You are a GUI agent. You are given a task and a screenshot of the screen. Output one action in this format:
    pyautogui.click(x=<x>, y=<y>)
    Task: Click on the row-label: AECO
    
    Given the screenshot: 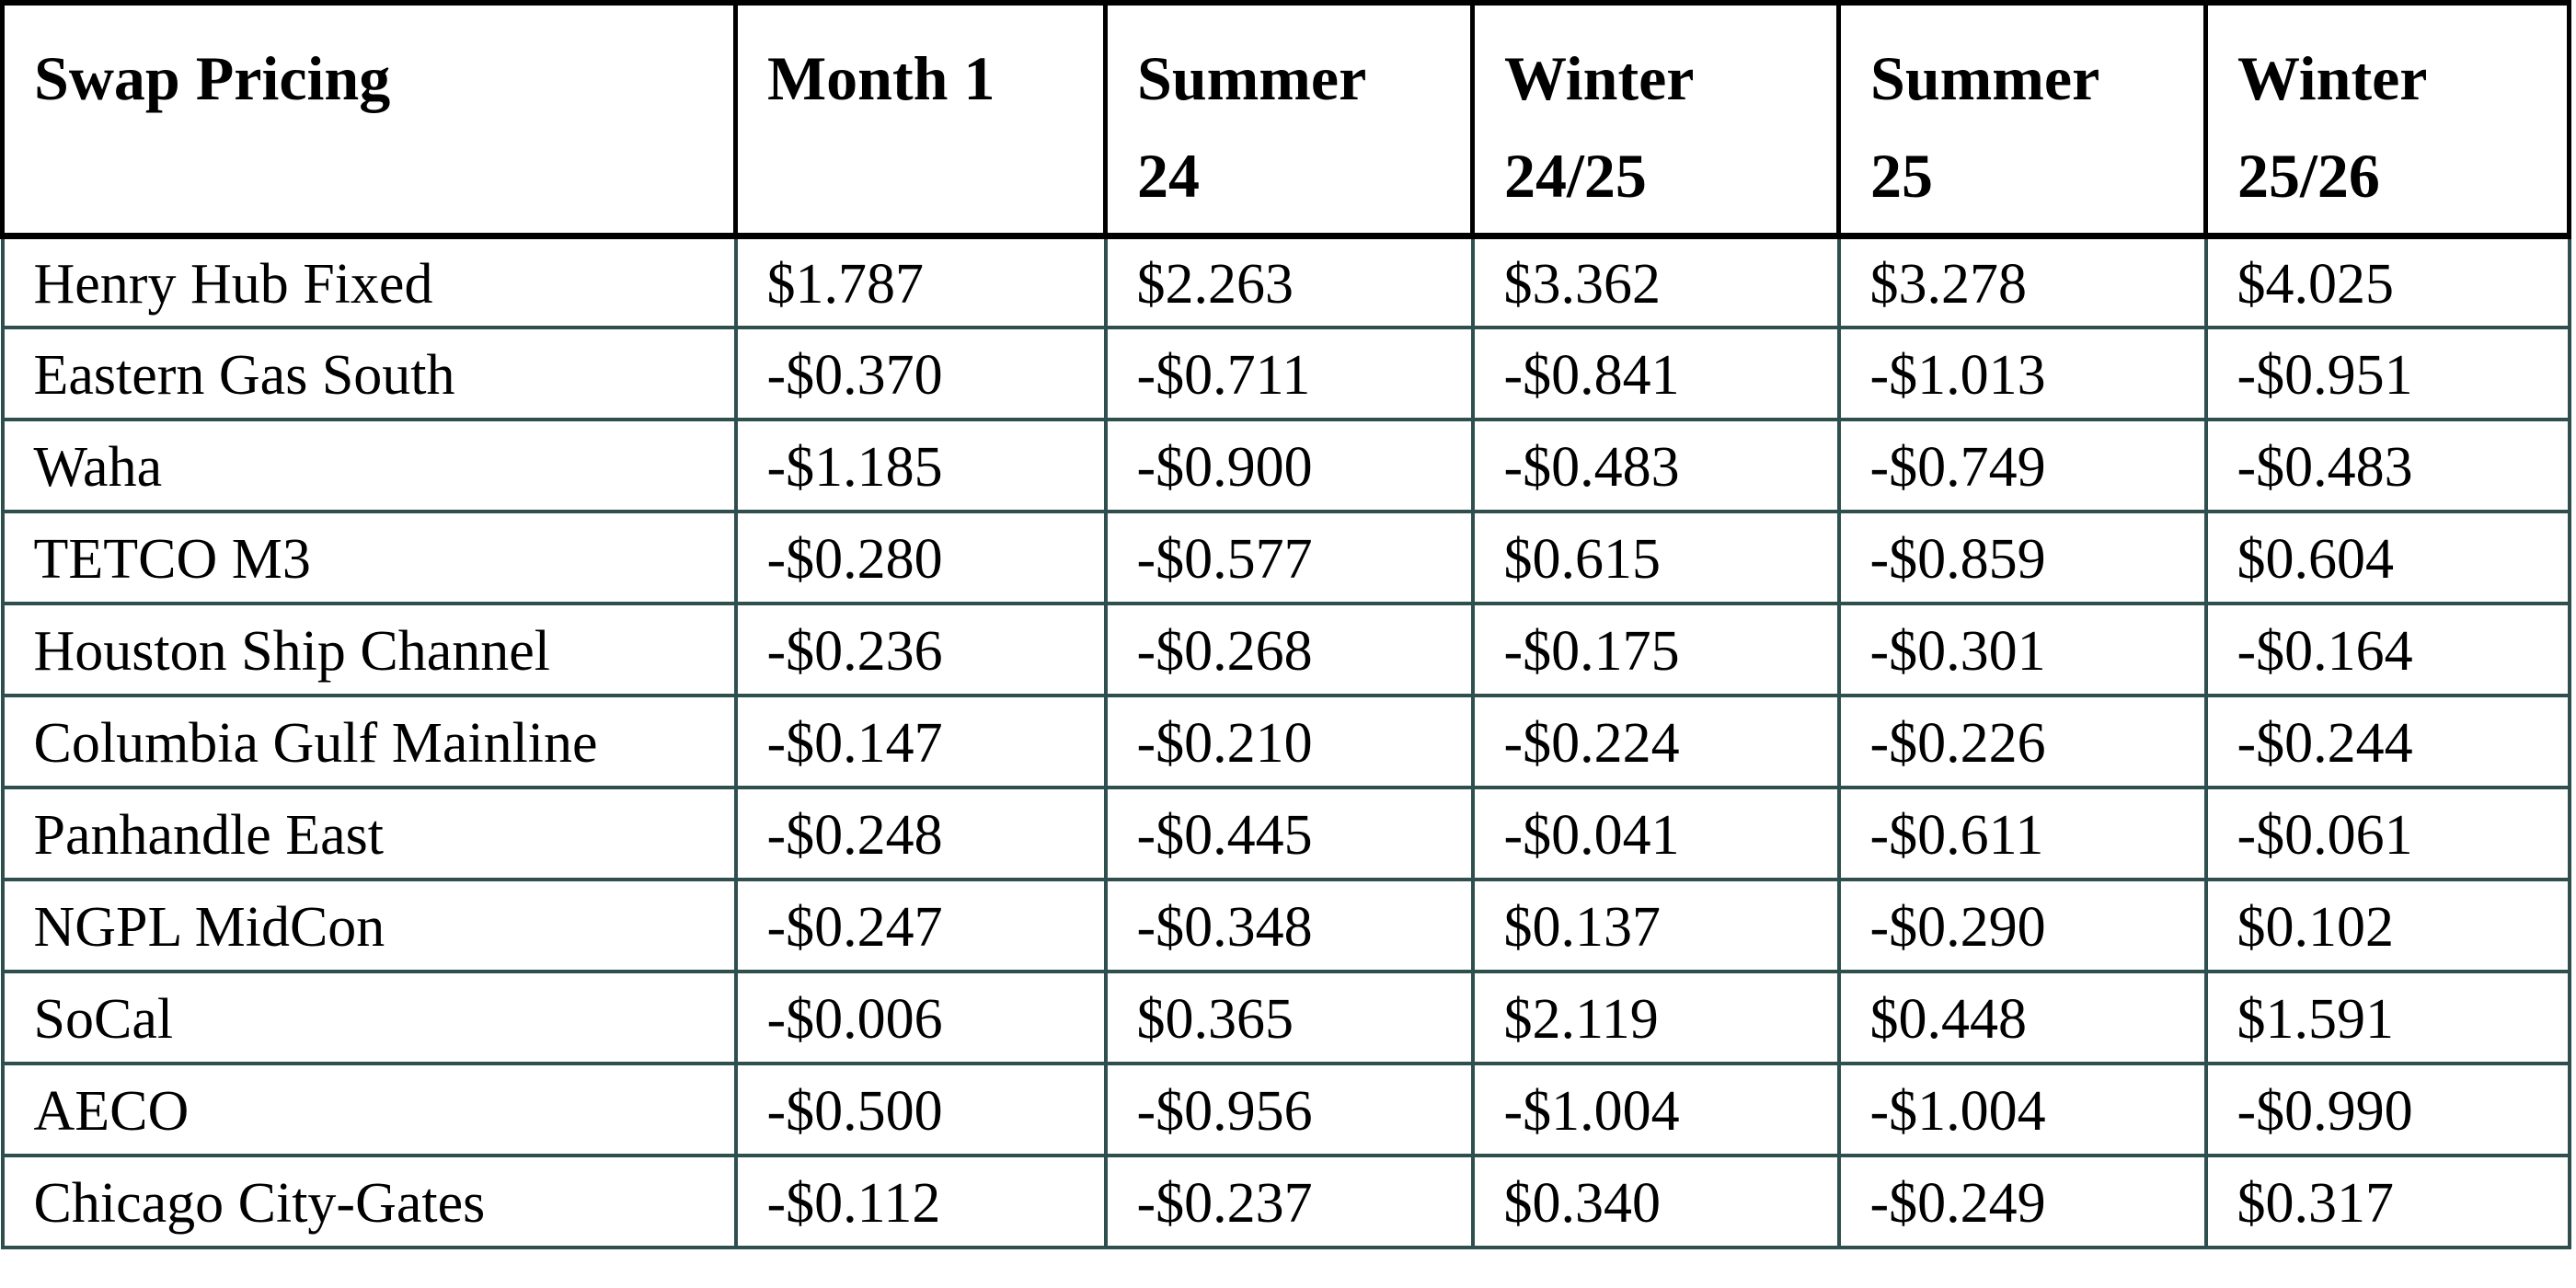 What is the action you would take?
    pyautogui.click(x=369, y=1109)
    